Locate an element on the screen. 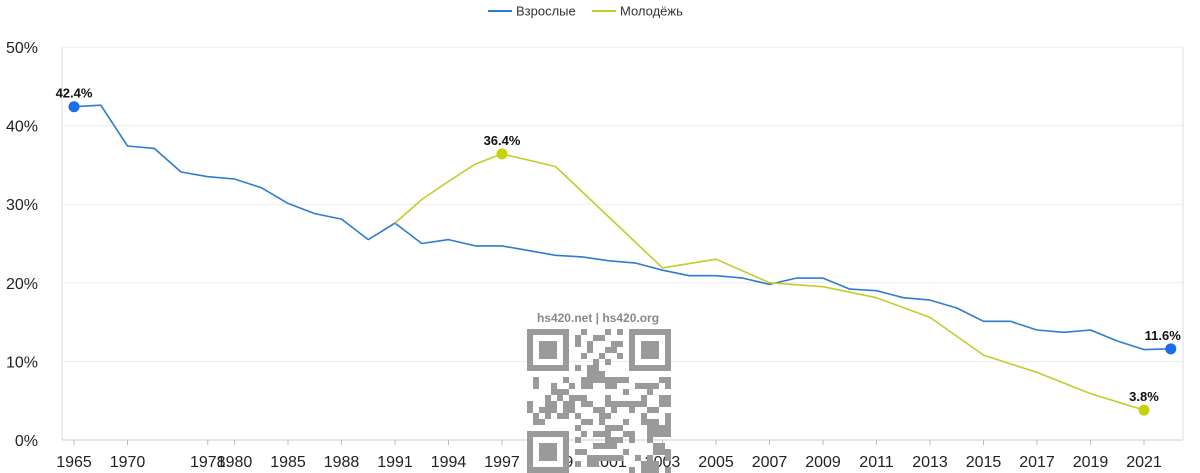 The width and height of the screenshot is (1200, 473). x-tick-label: 1994 is located at coordinates (449, 462).